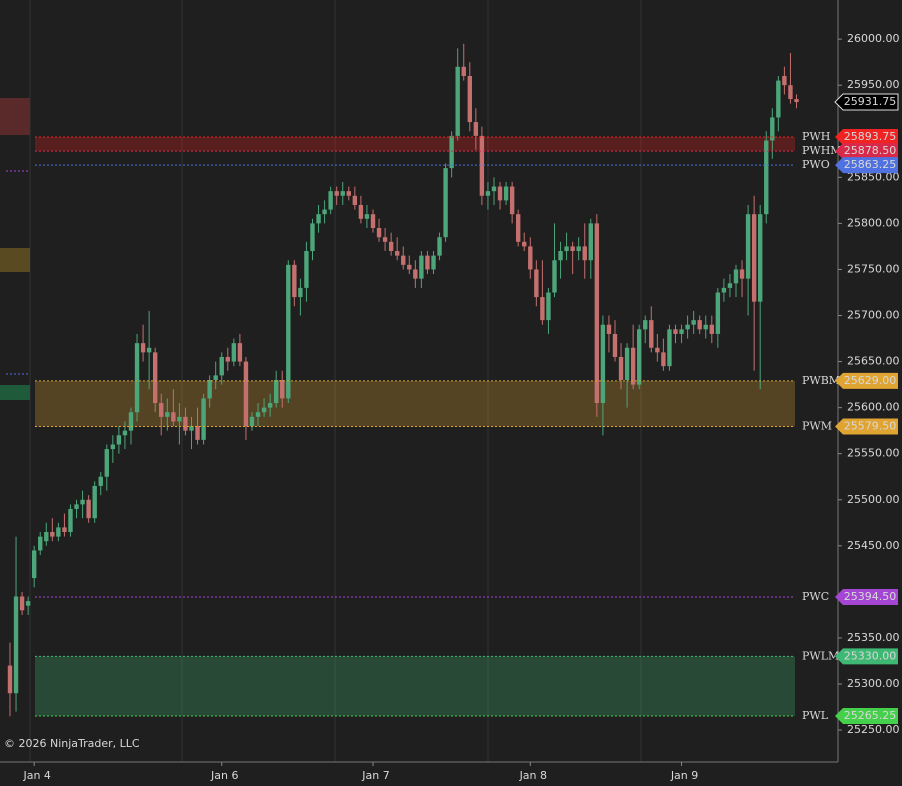 Image resolution: width=902 pixels, height=786 pixels. What do you see at coordinates (815, 596) in the screenshot?
I see `level-name: PWC` at bounding box center [815, 596].